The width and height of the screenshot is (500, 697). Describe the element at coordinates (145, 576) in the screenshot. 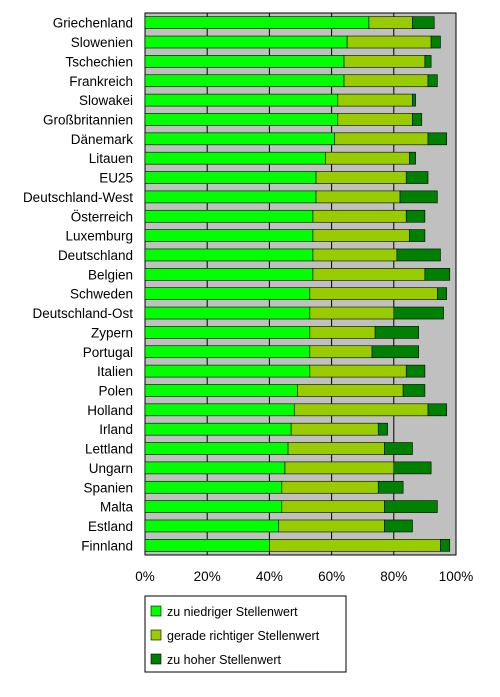

I see `x-tick-label: 0%` at that location.